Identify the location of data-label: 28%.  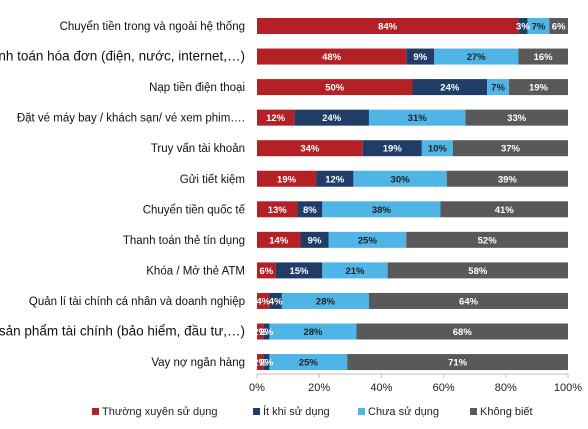
(313, 332).